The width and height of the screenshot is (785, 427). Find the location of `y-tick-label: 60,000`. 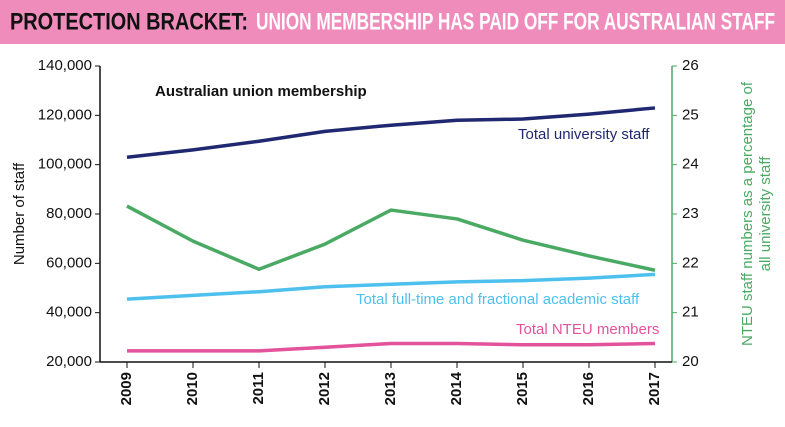

y-tick-label: 60,000 is located at coordinates (69, 262).